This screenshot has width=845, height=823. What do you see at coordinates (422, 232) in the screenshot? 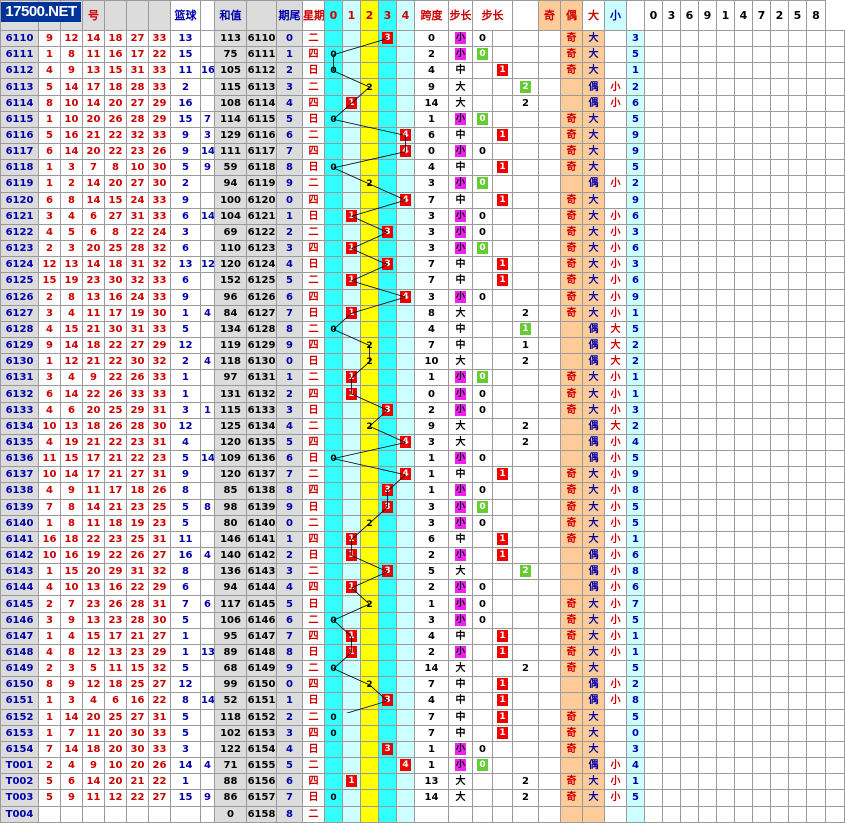
I see `table-row: 6122 4 5 6 8 22 24 3 69 6122 2 二 3 3 小 0 奇大小 3` at bounding box center [422, 232].